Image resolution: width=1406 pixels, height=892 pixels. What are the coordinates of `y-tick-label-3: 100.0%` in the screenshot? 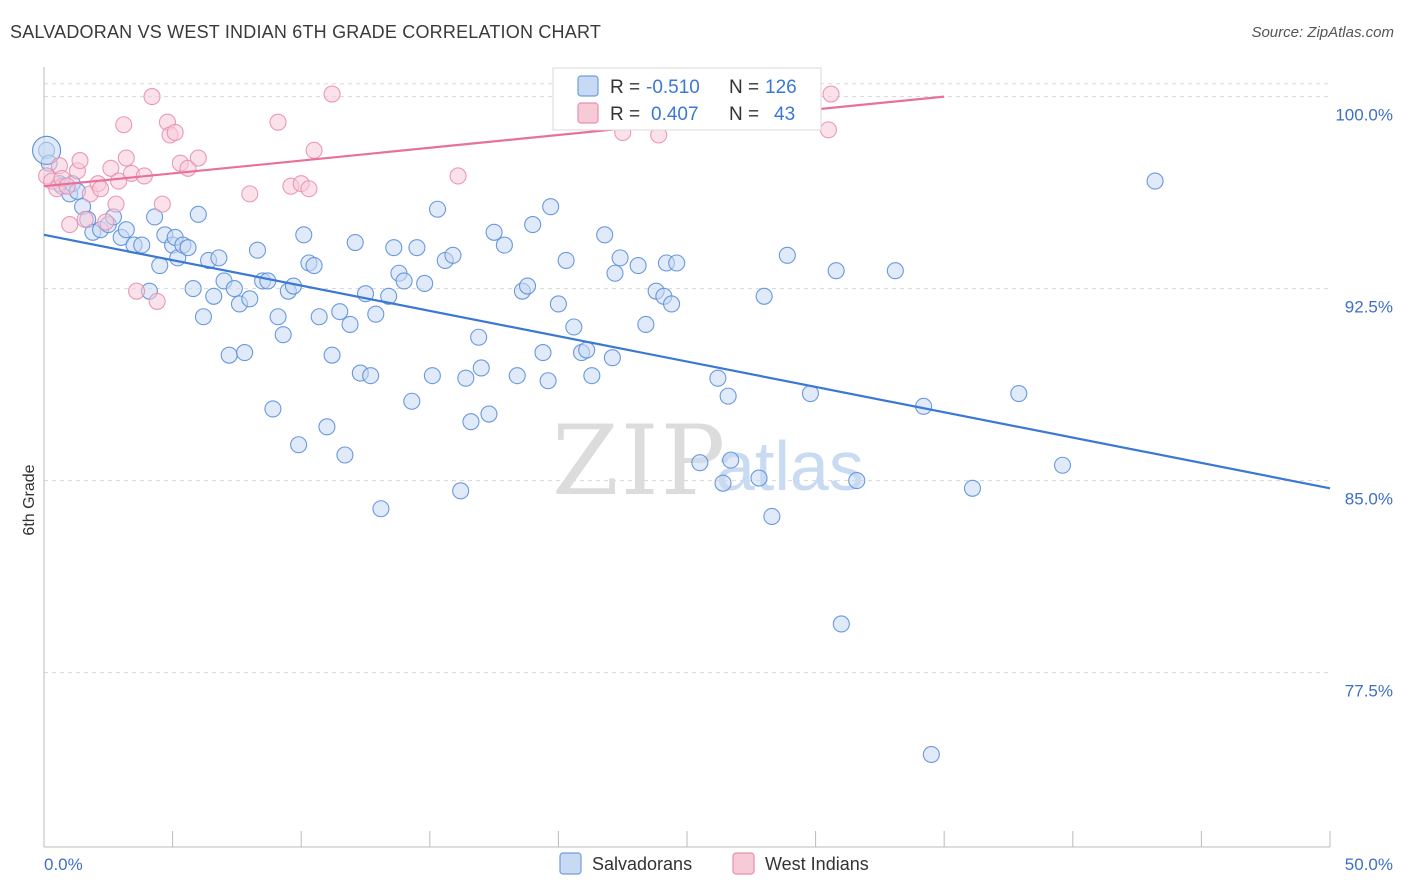 It's located at (1364, 115).